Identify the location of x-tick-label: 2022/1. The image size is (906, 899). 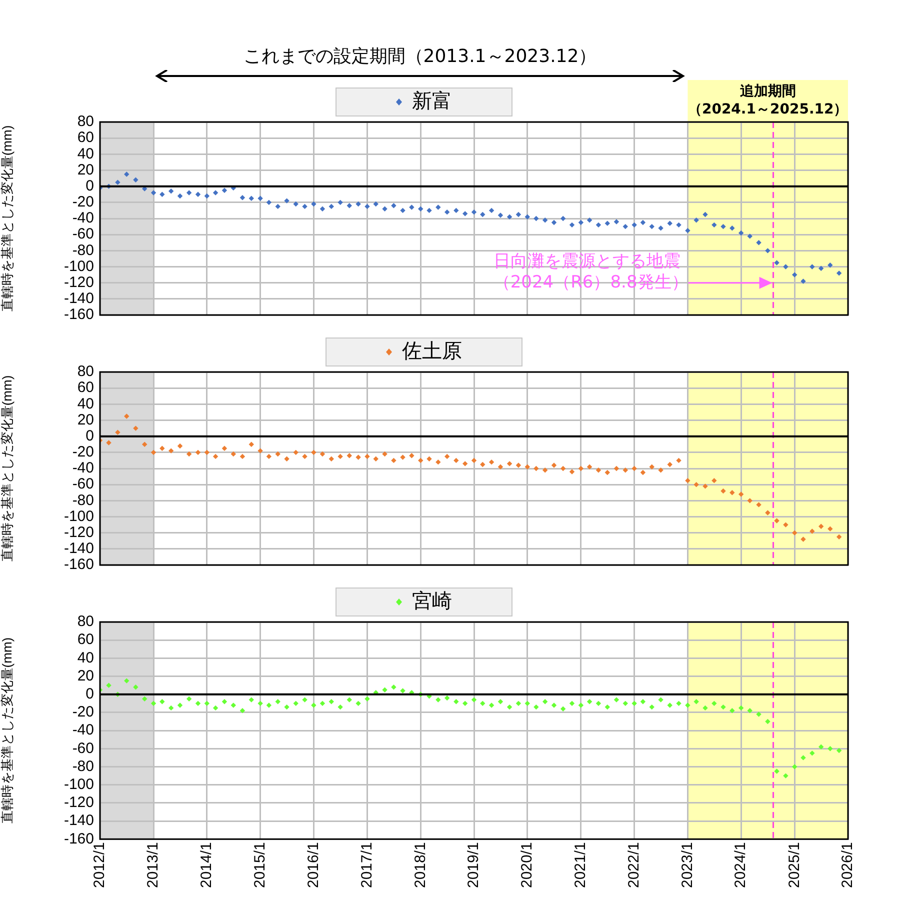
(633, 865).